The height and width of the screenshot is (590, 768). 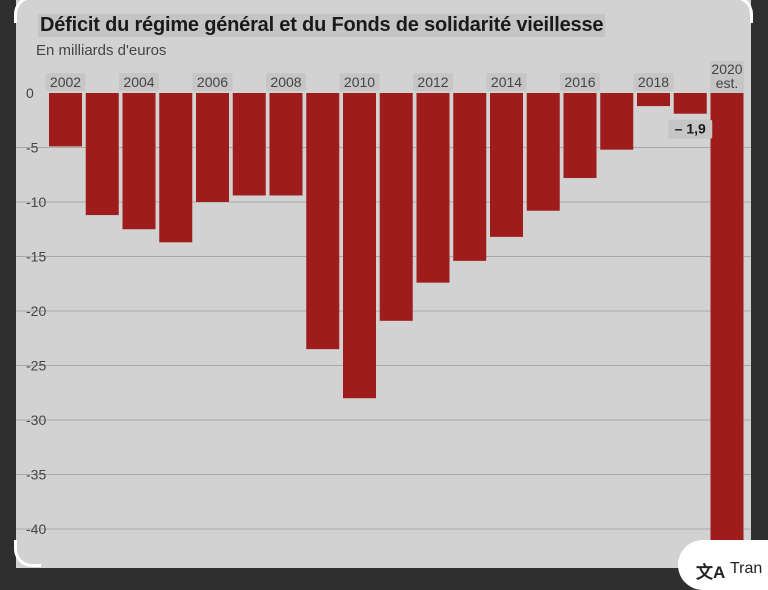 I want to click on x-tick-label: 2010, so click(x=359, y=82).